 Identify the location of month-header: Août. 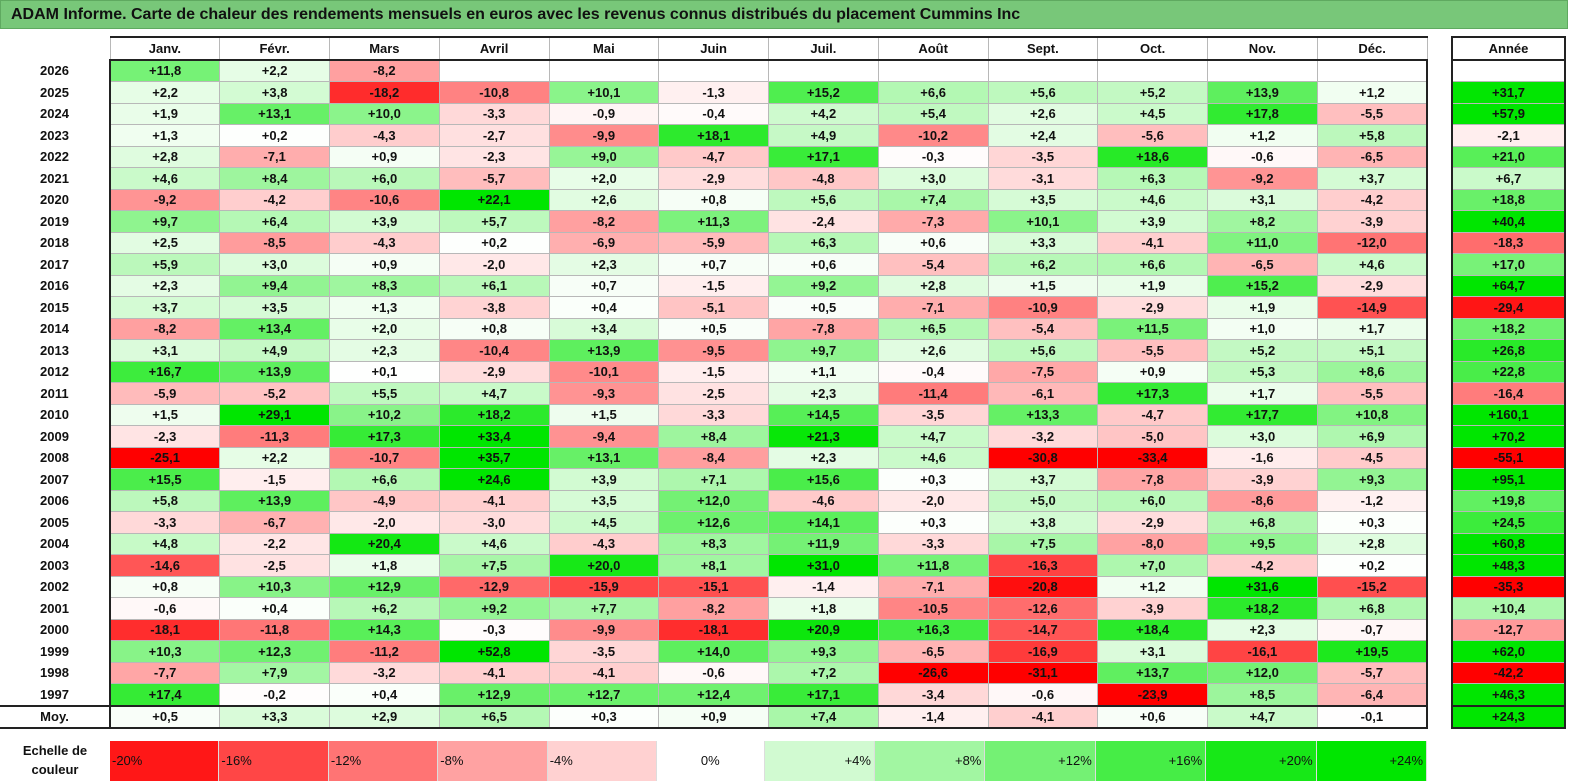
(933, 48).